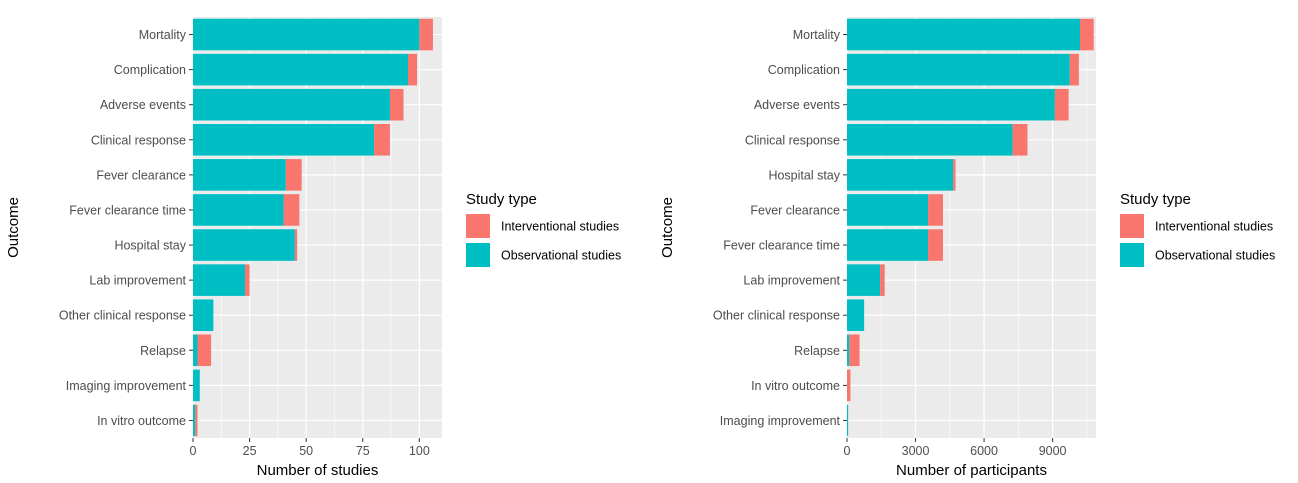 This screenshot has height=483, width=1298. What do you see at coordinates (916, 451) in the screenshot?
I see `x-tick-label: 3000` at bounding box center [916, 451].